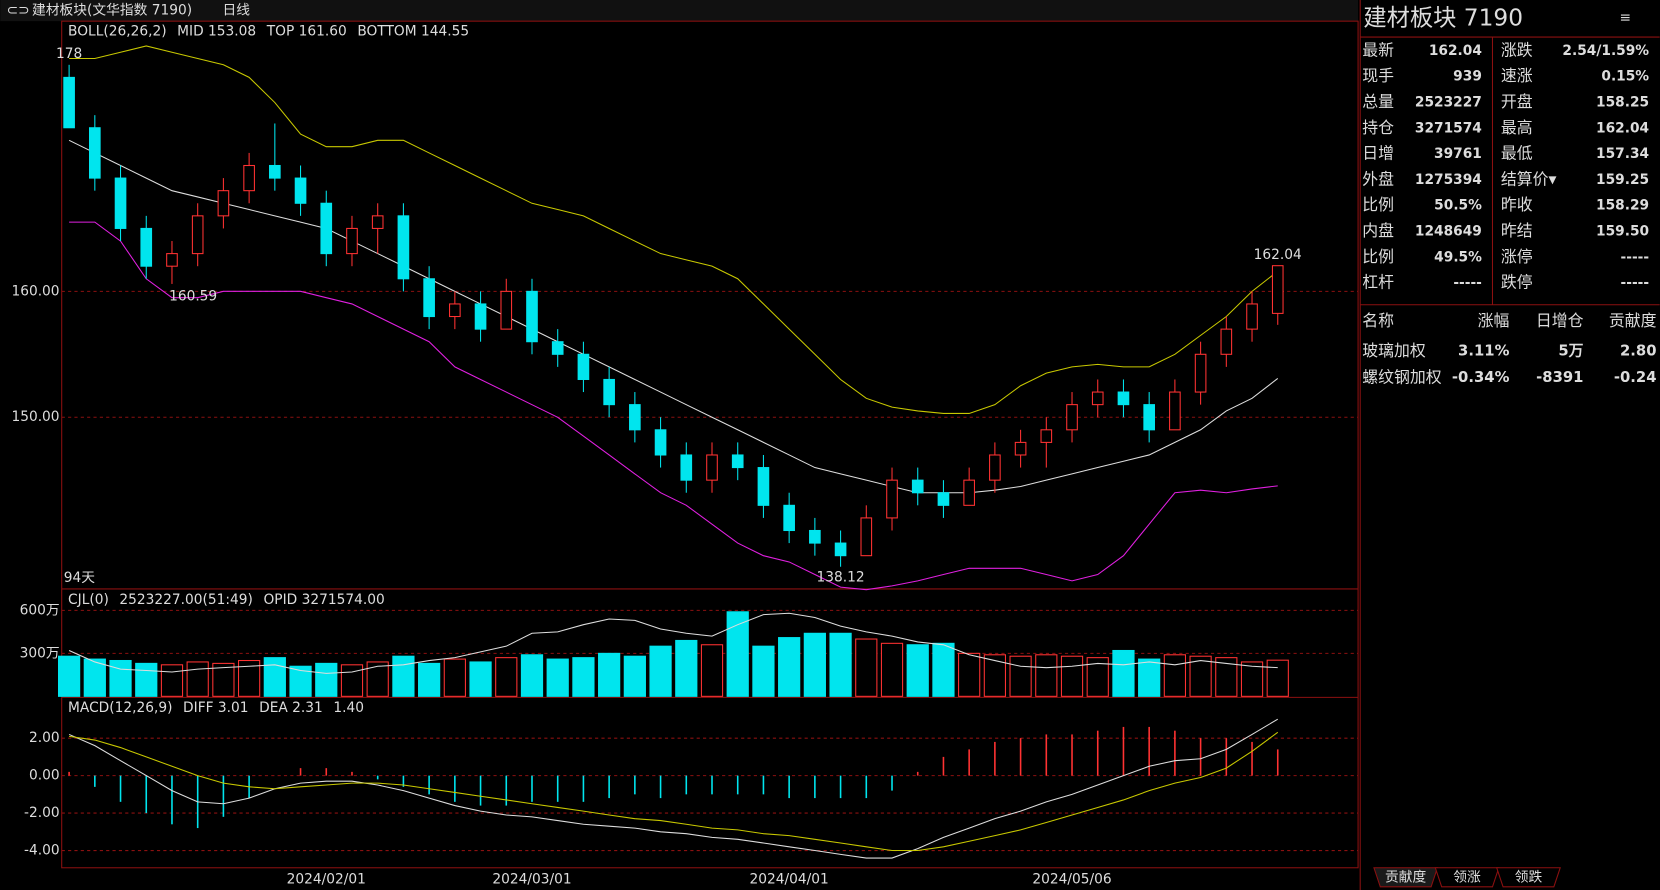 The image size is (1660, 890). I want to click on indicator-label: BOLL(26,26,2), so click(117, 32).